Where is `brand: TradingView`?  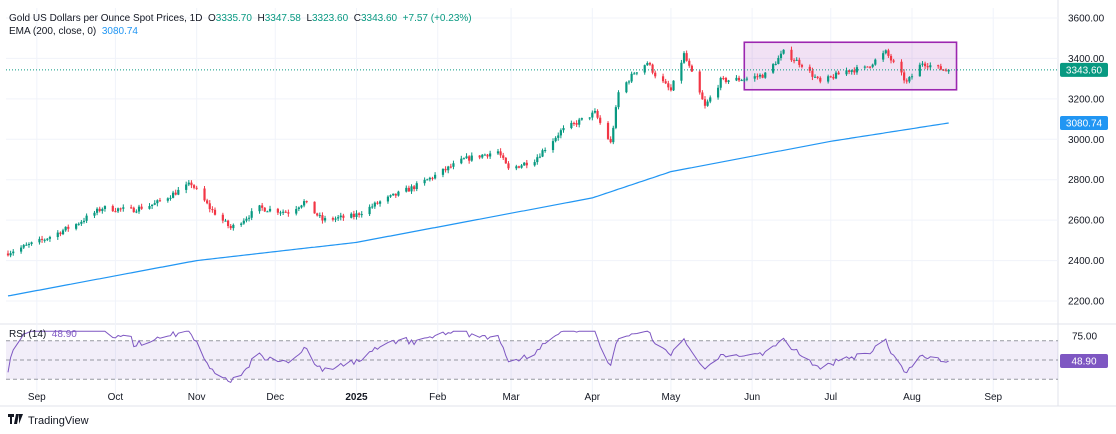
brand: TradingView is located at coordinates (48, 420).